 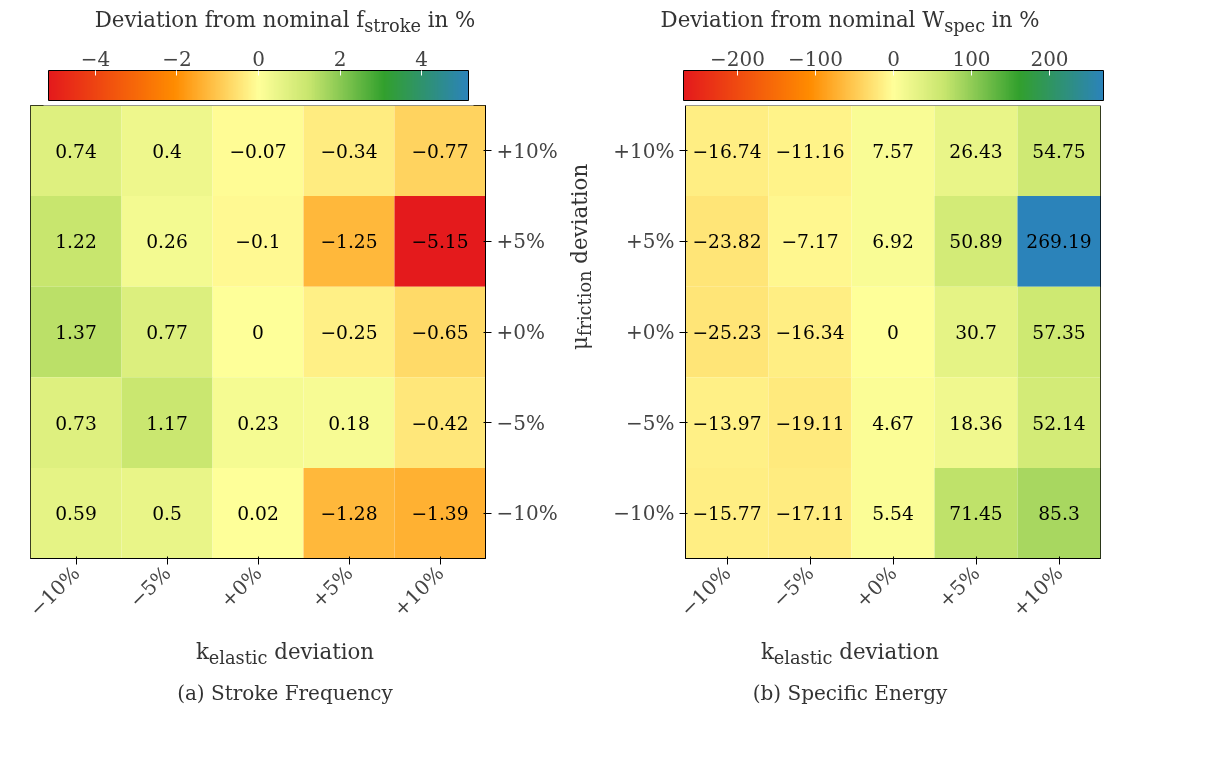 What do you see at coordinates (258, 151) in the screenshot?
I see `data-label: −0.07` at bounding box center [258, 151].